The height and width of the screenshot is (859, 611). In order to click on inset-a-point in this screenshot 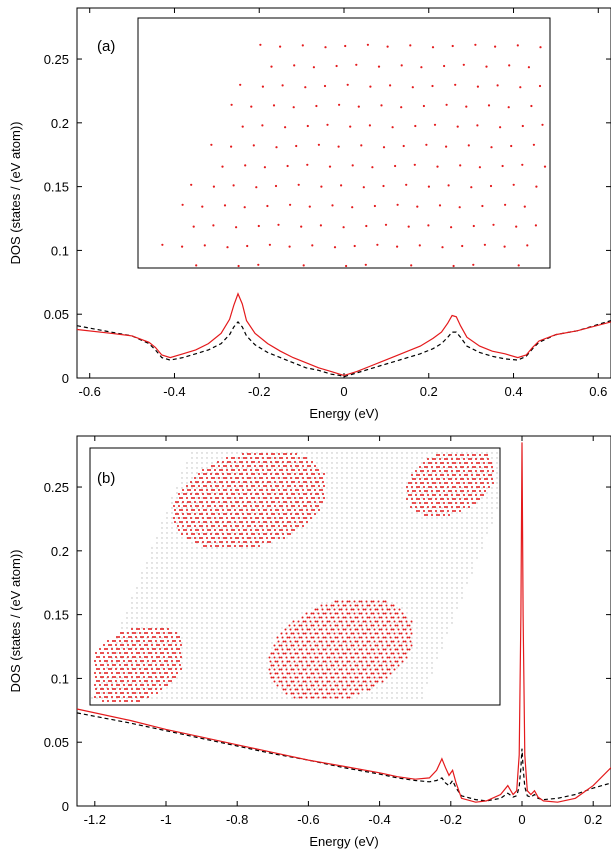, I will do `click(516, 226)`.